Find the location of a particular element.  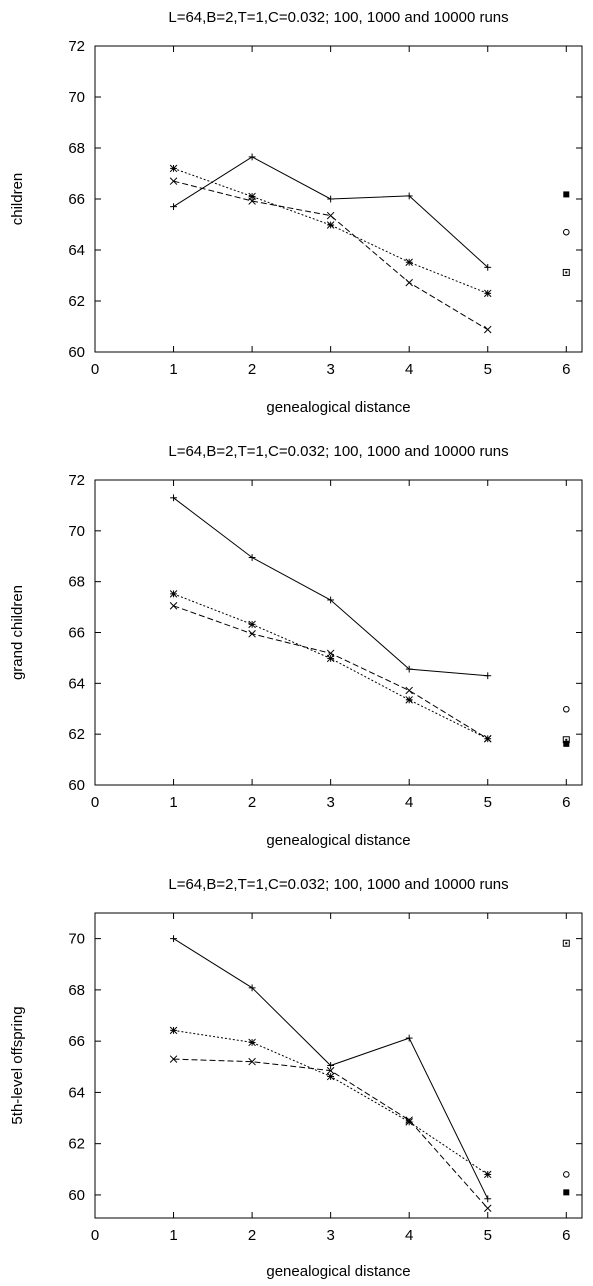

chart1-extra-point-2-shape is located at coordinates (566, 232).